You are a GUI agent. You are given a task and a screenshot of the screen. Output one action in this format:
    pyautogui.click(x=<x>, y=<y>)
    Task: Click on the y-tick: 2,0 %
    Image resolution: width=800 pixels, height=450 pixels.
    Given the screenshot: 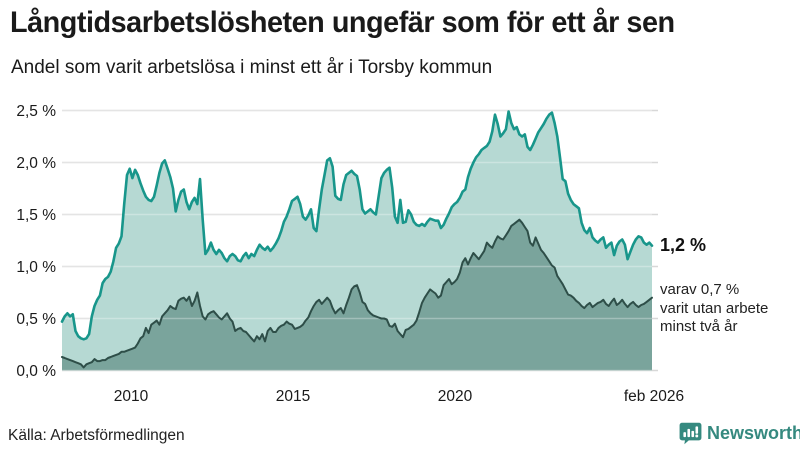 What is the action you would take?
    pyautogui.click(x=36, y=163)
    